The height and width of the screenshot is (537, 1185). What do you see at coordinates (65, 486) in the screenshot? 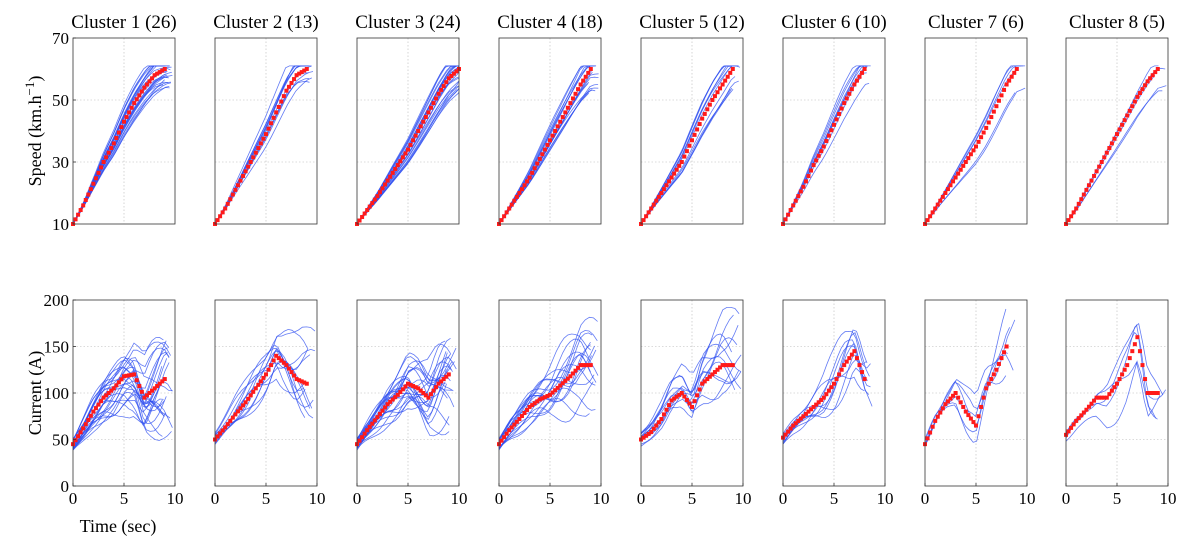
I see `y-tick-label: 0` at bounding box center [65, 486].